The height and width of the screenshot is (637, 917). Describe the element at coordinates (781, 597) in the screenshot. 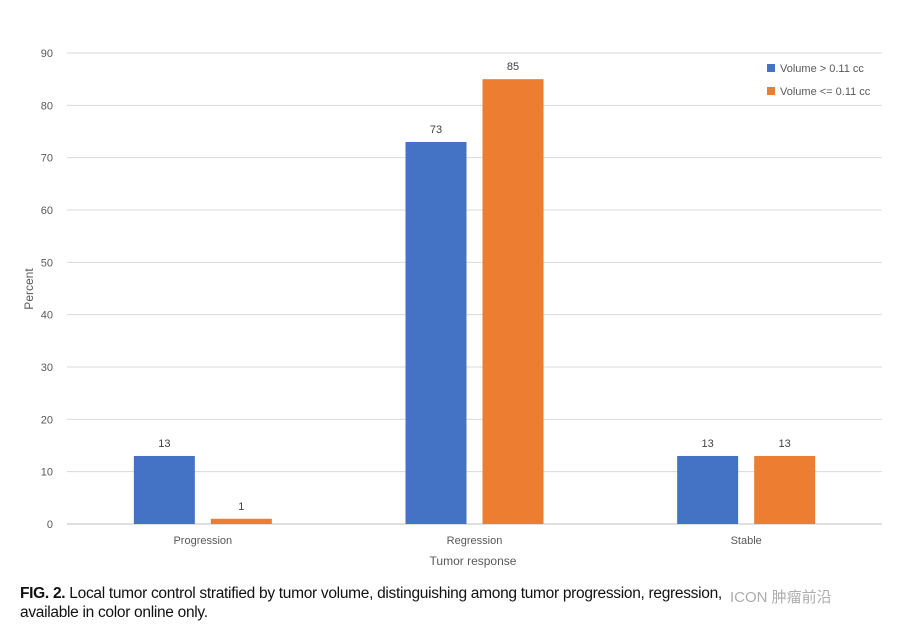

I see `watermark: ICON 肿瘤前沿` at that location.